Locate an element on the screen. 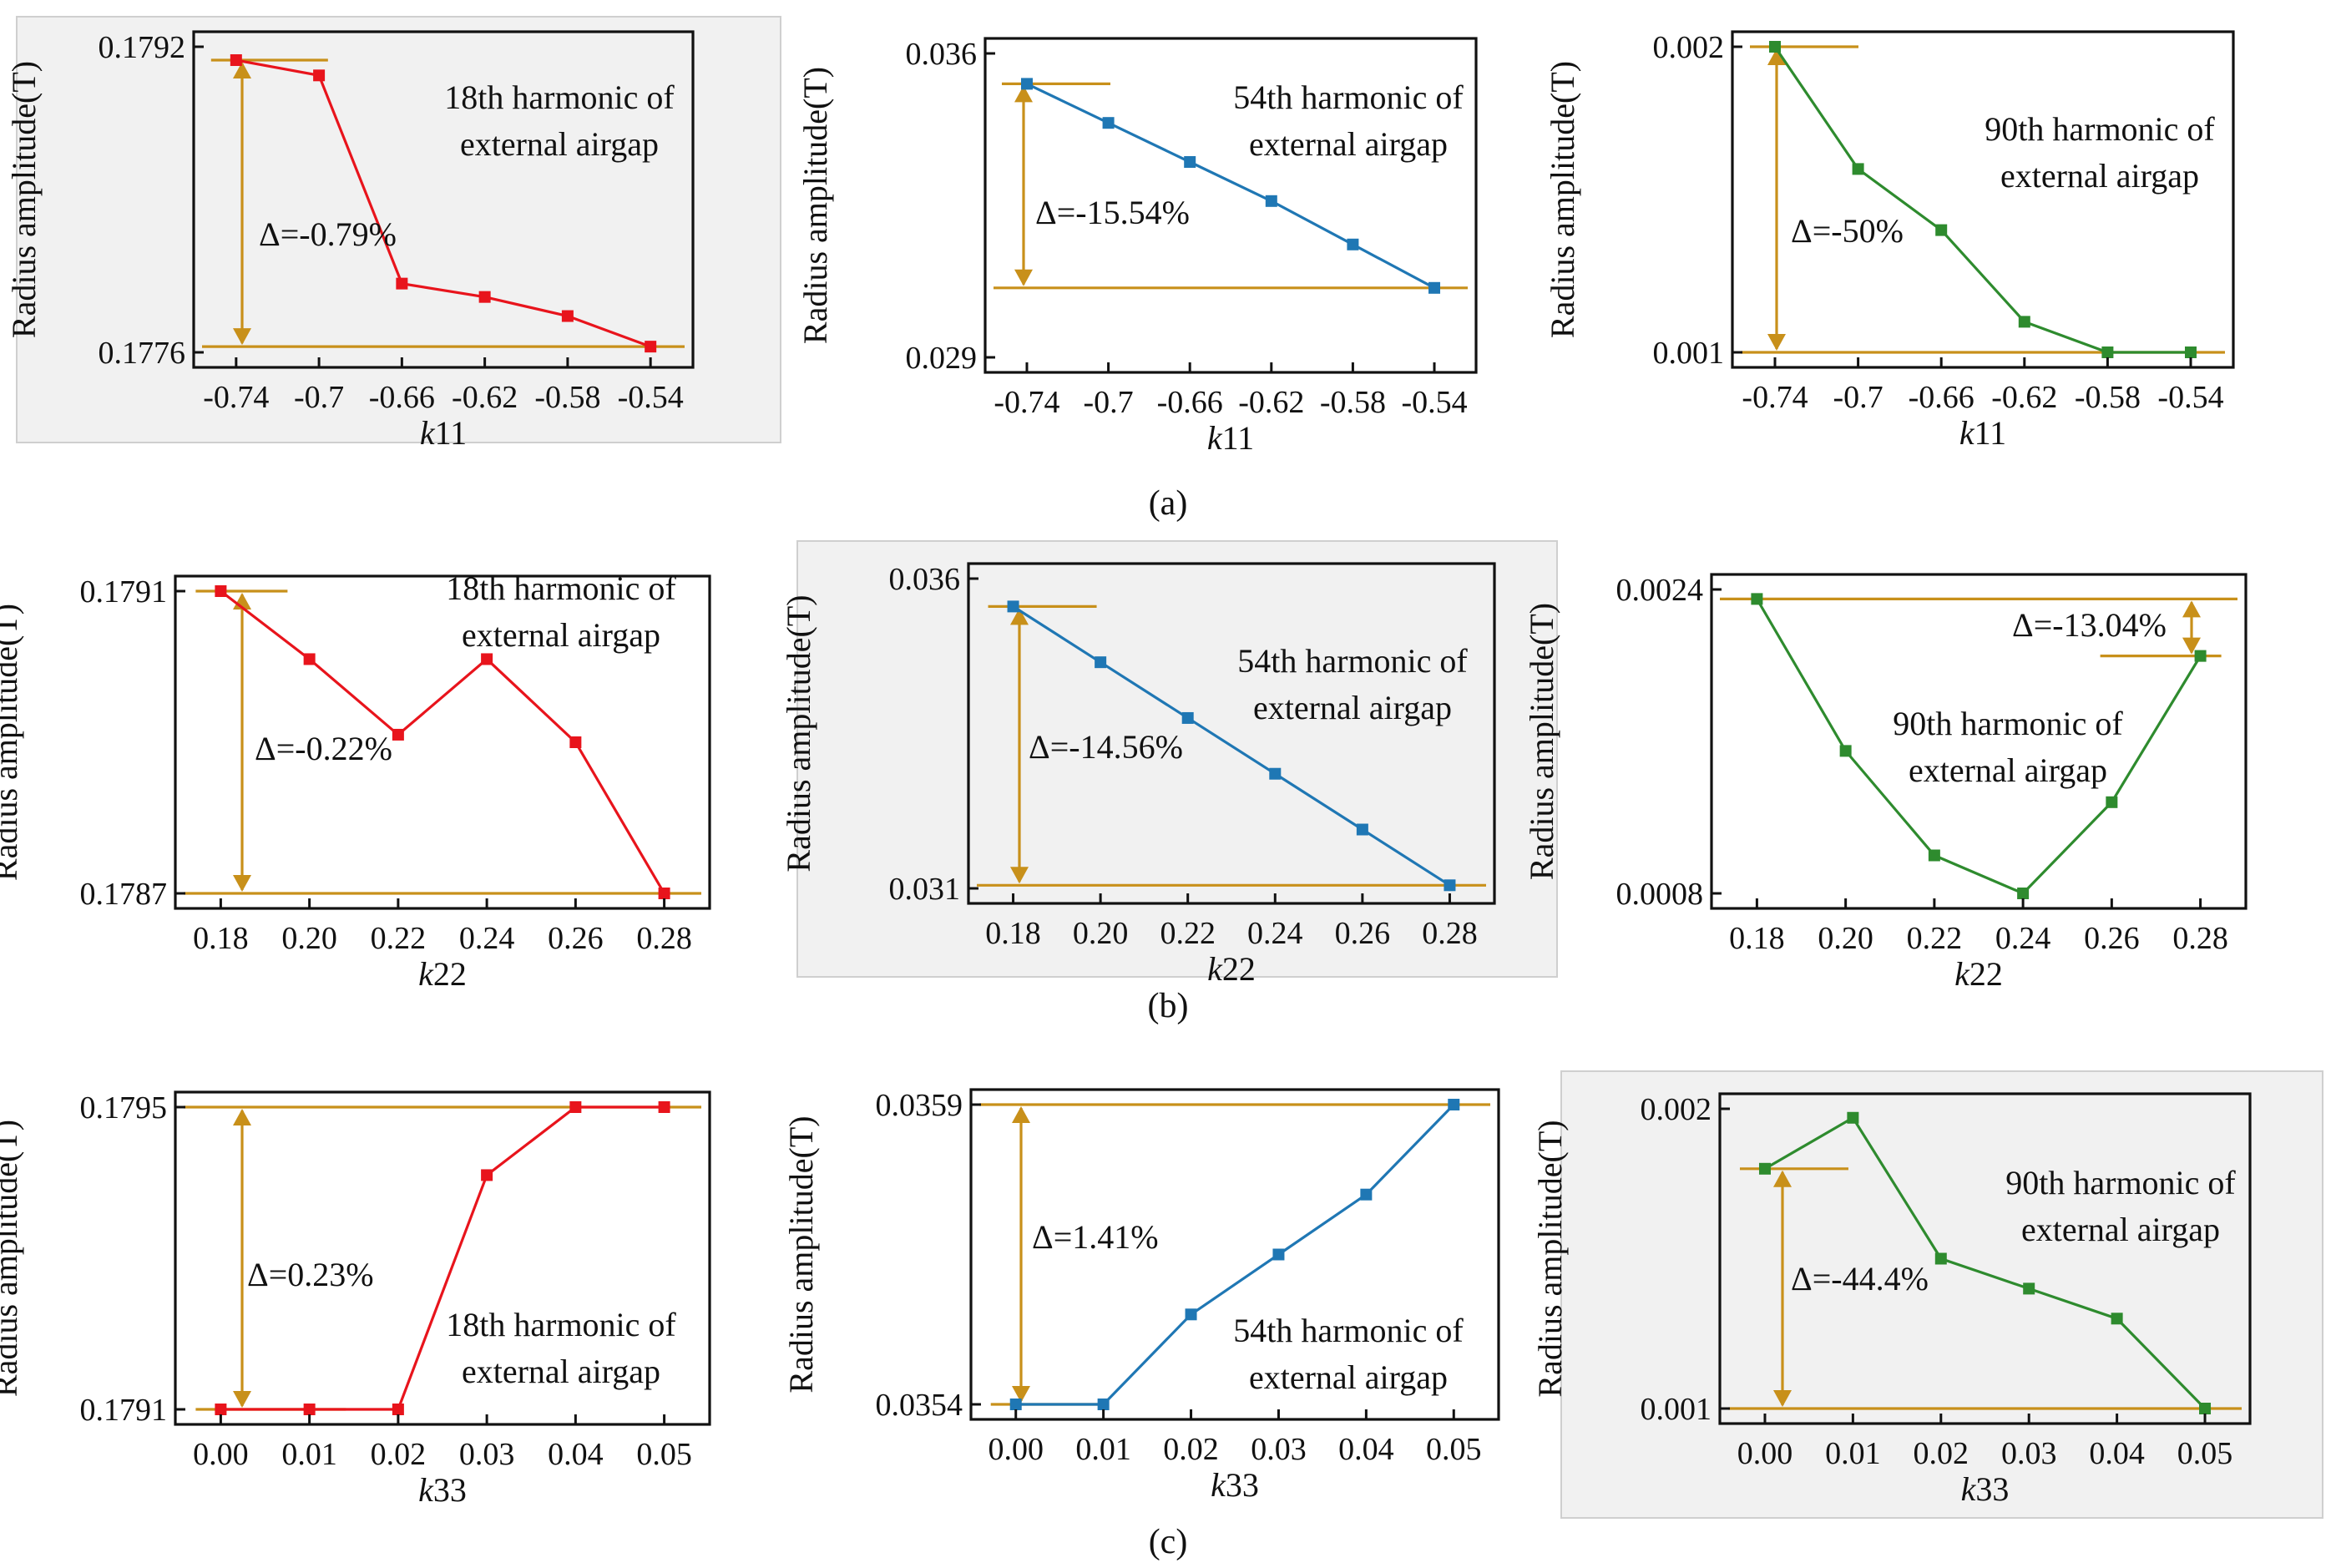 This screenshot has height=1568, width=2336. delta-label: Δ=-13.04% is located at coordinates (2089, 625).